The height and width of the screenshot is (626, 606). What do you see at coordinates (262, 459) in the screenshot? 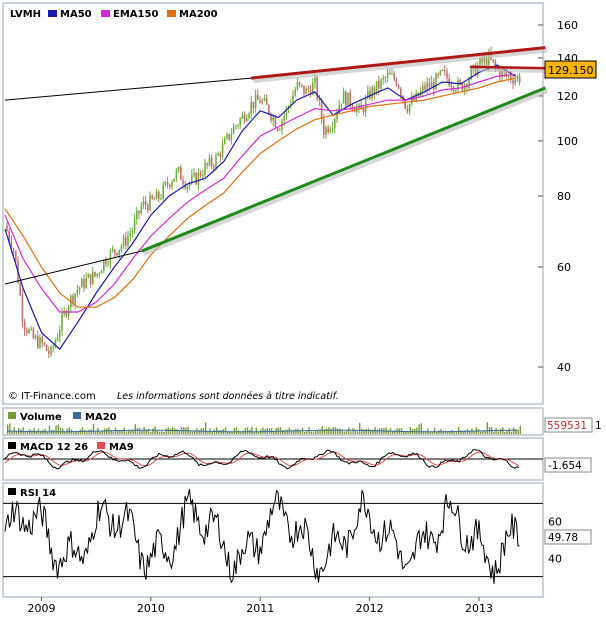
I see `macd-line` at bounding box center [262, 459].